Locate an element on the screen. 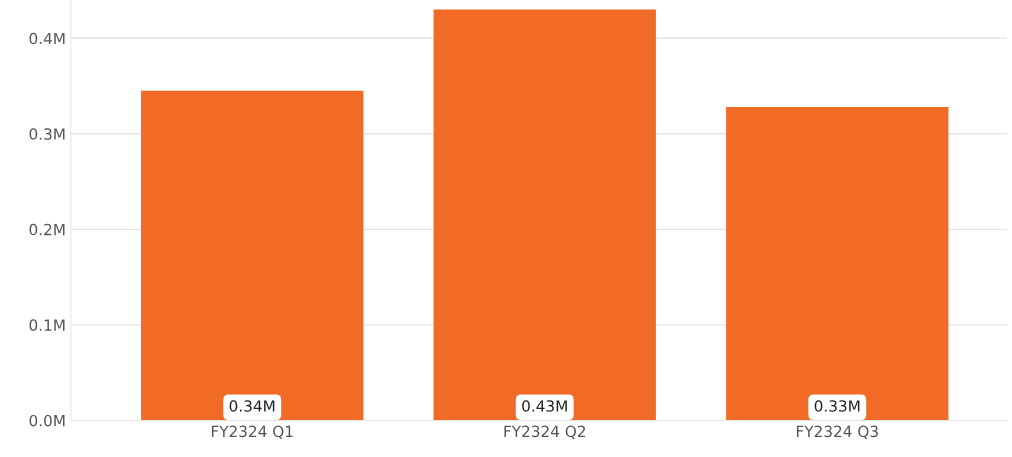  y-tick-label: 0.3M is located at coordinates (47, 134).